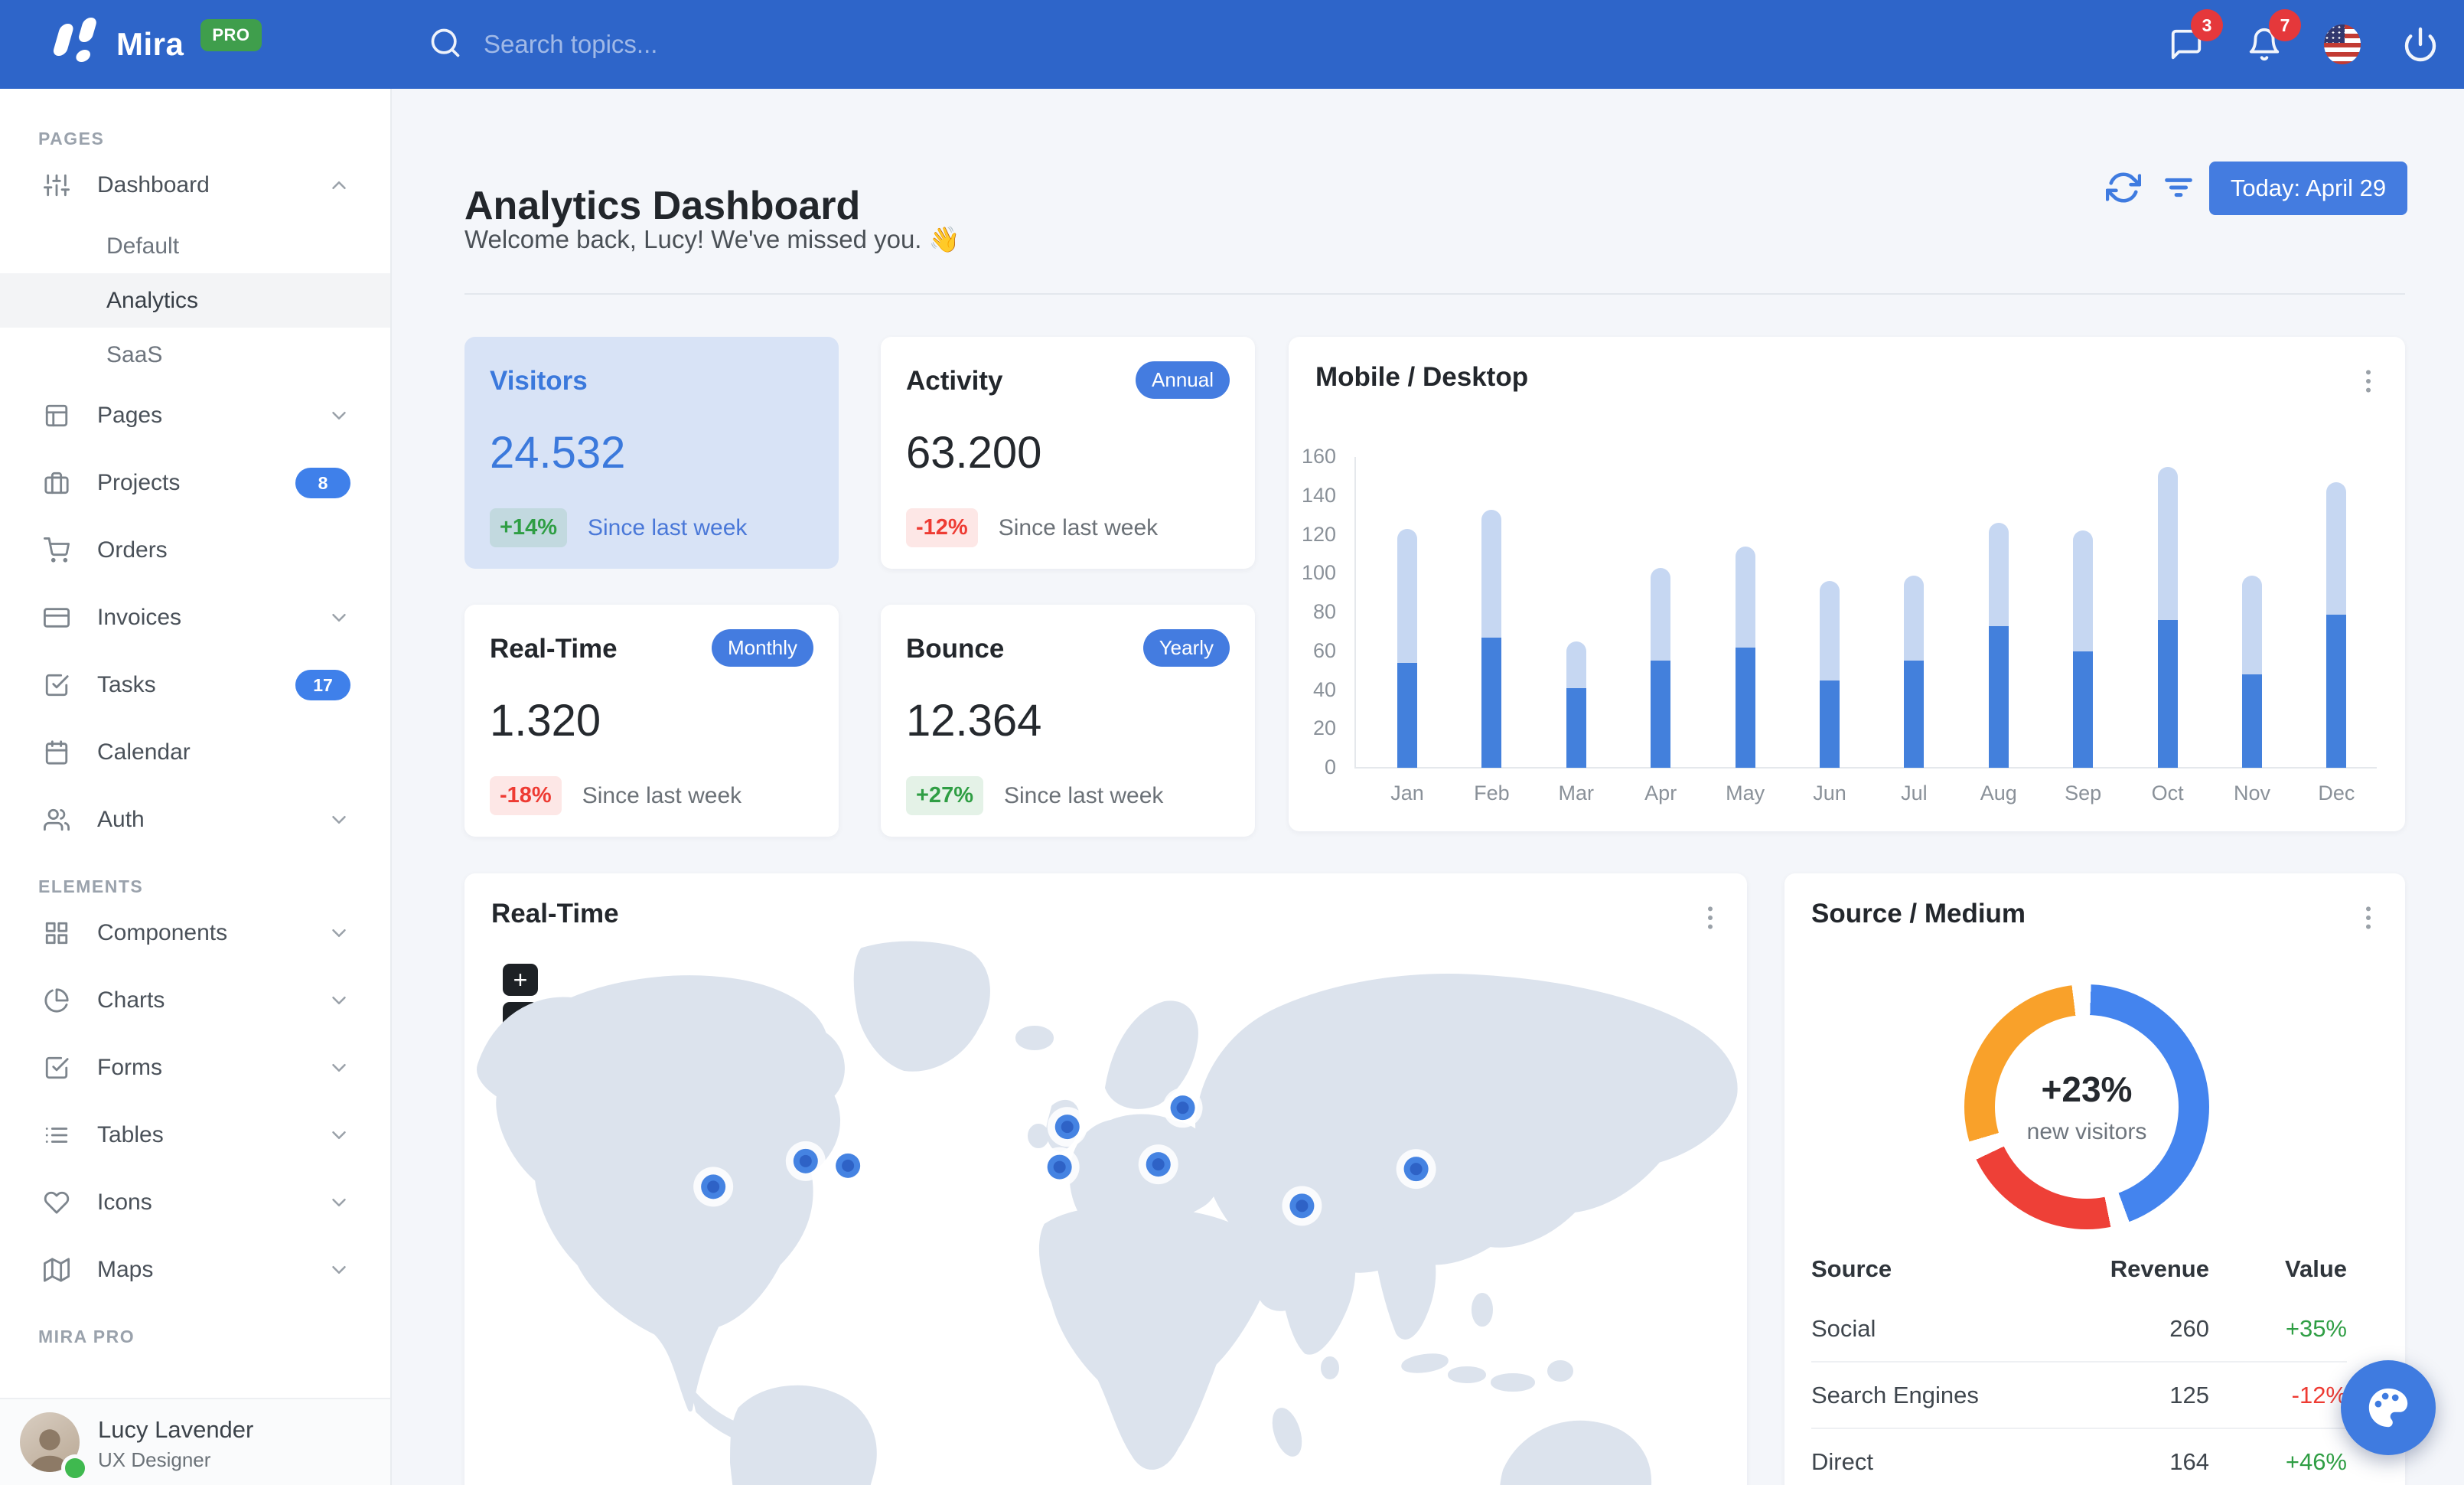 This screenshot has height=1485, width=2464. Describe the element at coordinates (2342, 44) in the screenshot. I see `language-flag-us` at that location.